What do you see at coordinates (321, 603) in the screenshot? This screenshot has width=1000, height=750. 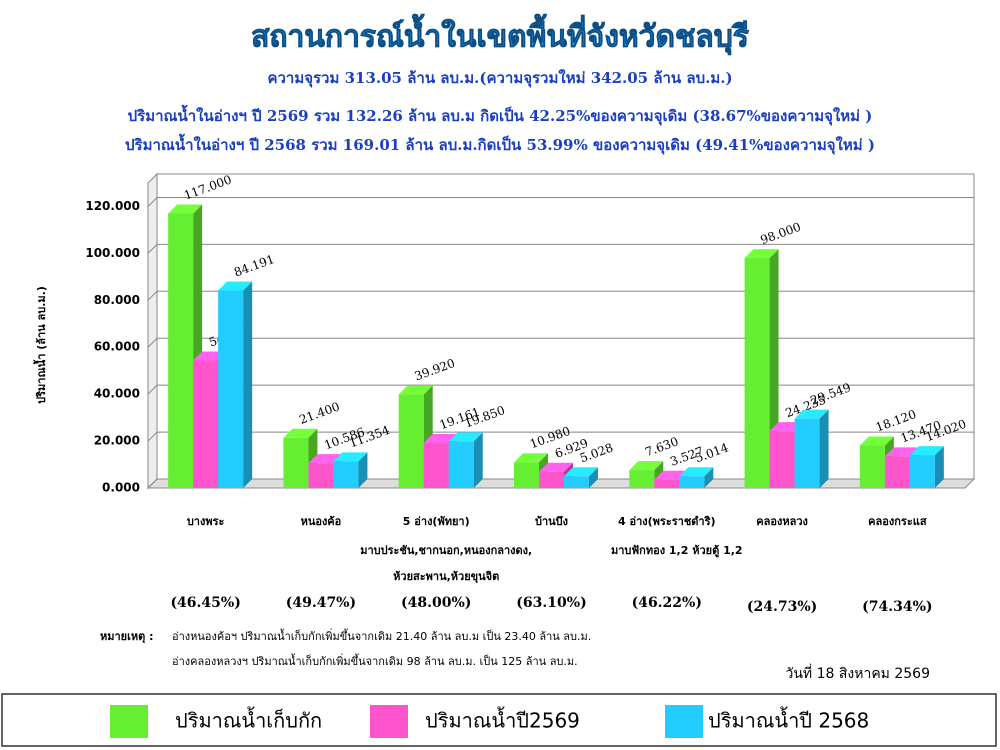 I see `category-percent: (49.47%)` at bounding box center [321, 603].